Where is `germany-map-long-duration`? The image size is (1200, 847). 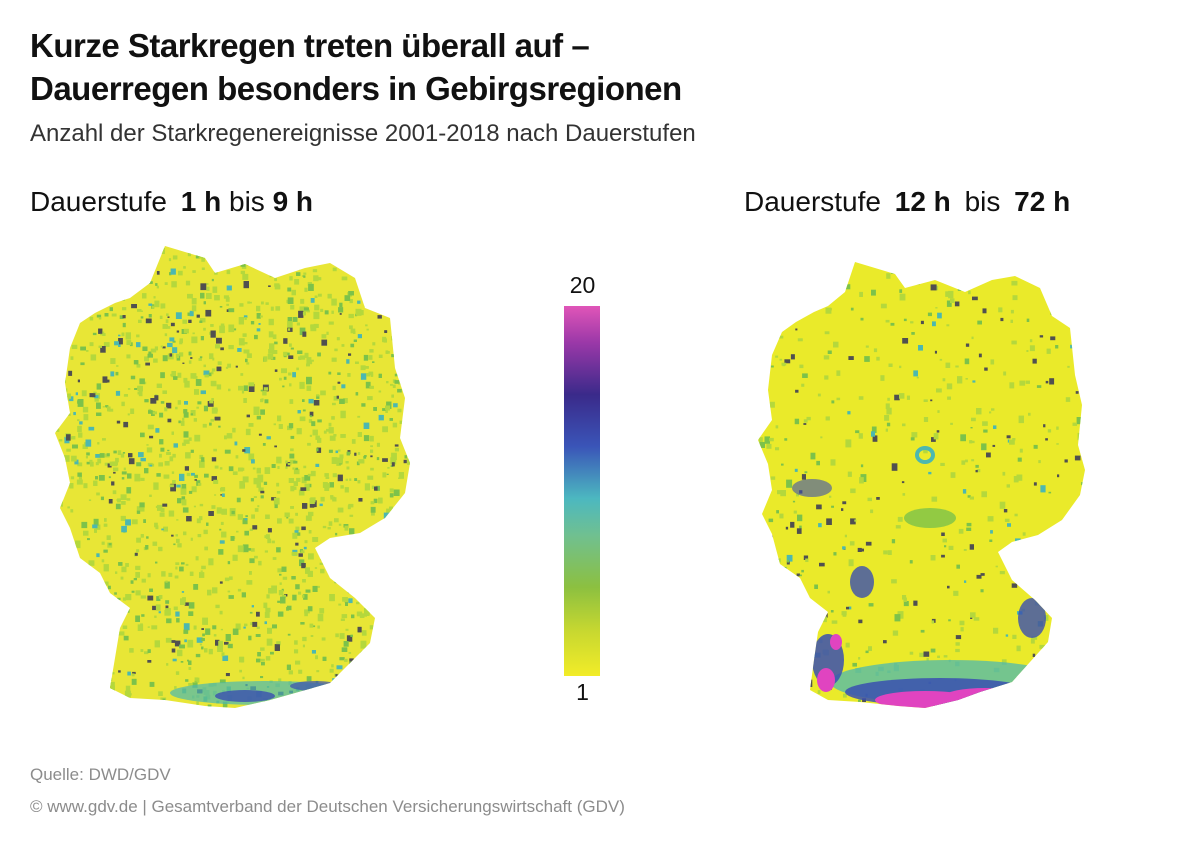
germany-map-long-duration is located at coordinates (921, 485).